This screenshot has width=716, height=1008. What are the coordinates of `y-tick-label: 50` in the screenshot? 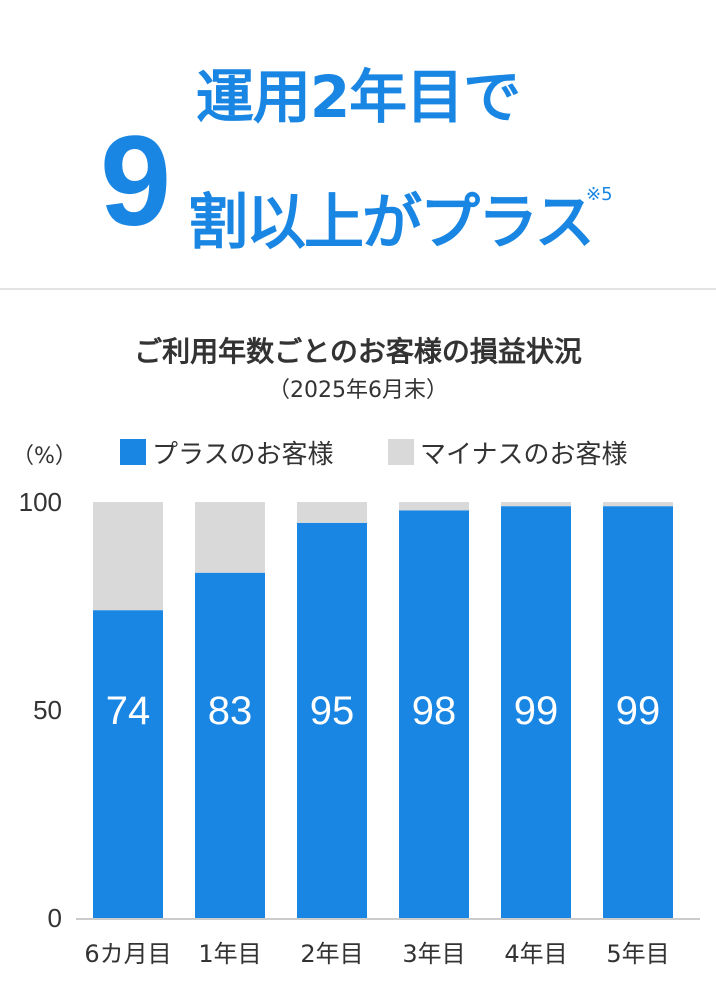 It's located at (47, 710).